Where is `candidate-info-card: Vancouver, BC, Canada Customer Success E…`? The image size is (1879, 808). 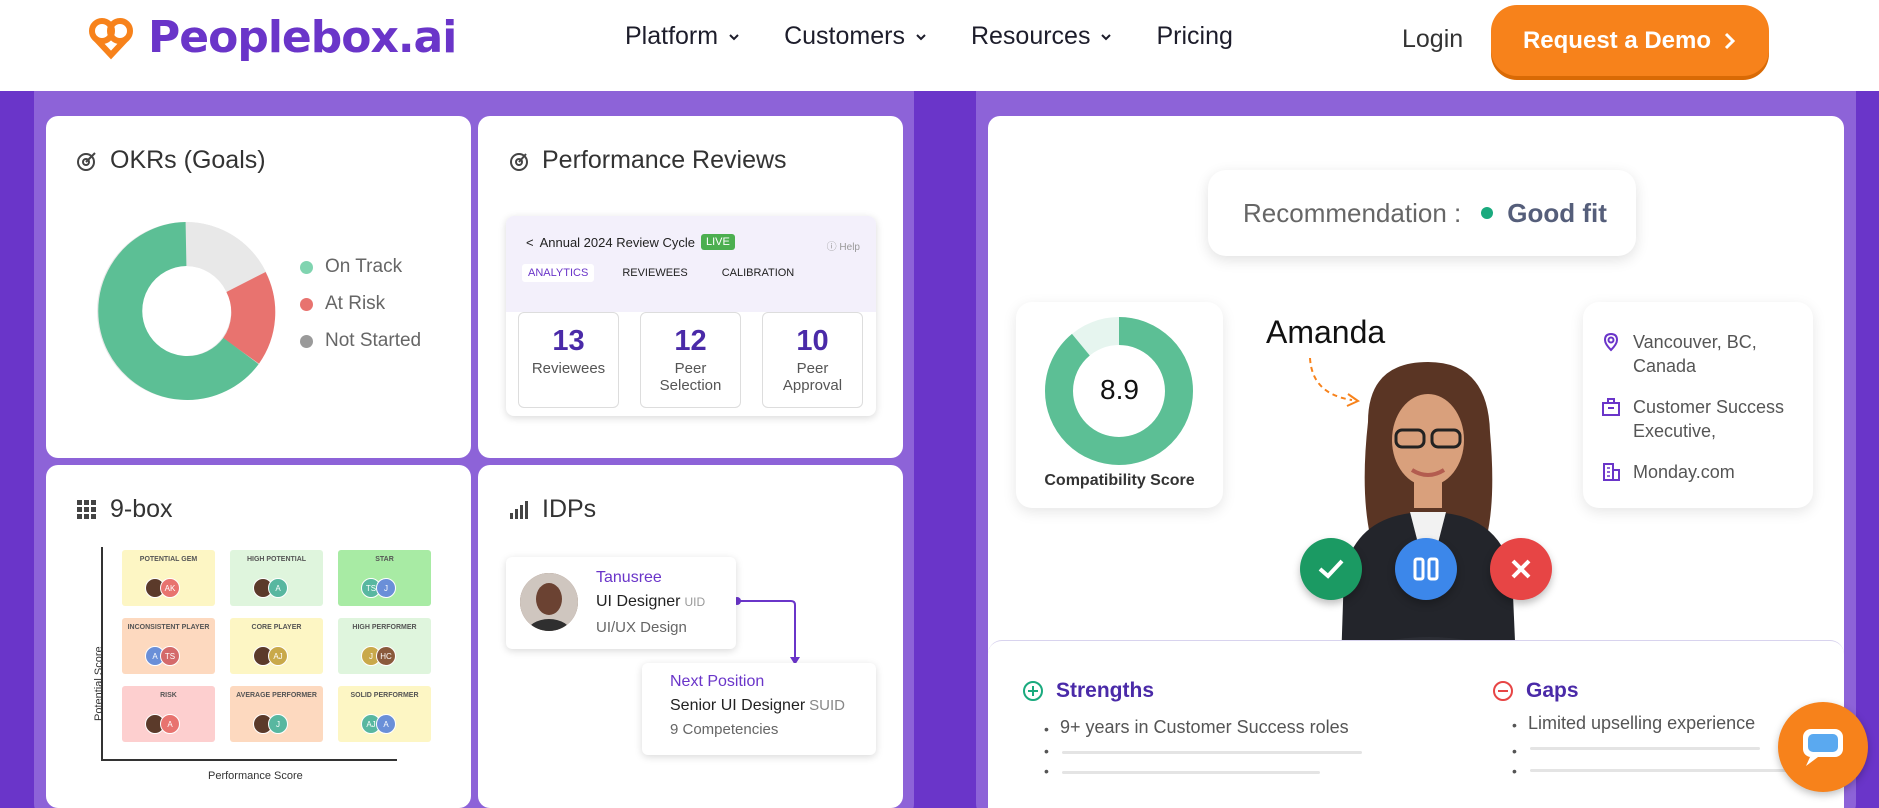
candidate-info-card: Vancouver, BC, Canada Customer Success E… is located at coordinates (1698, 405).